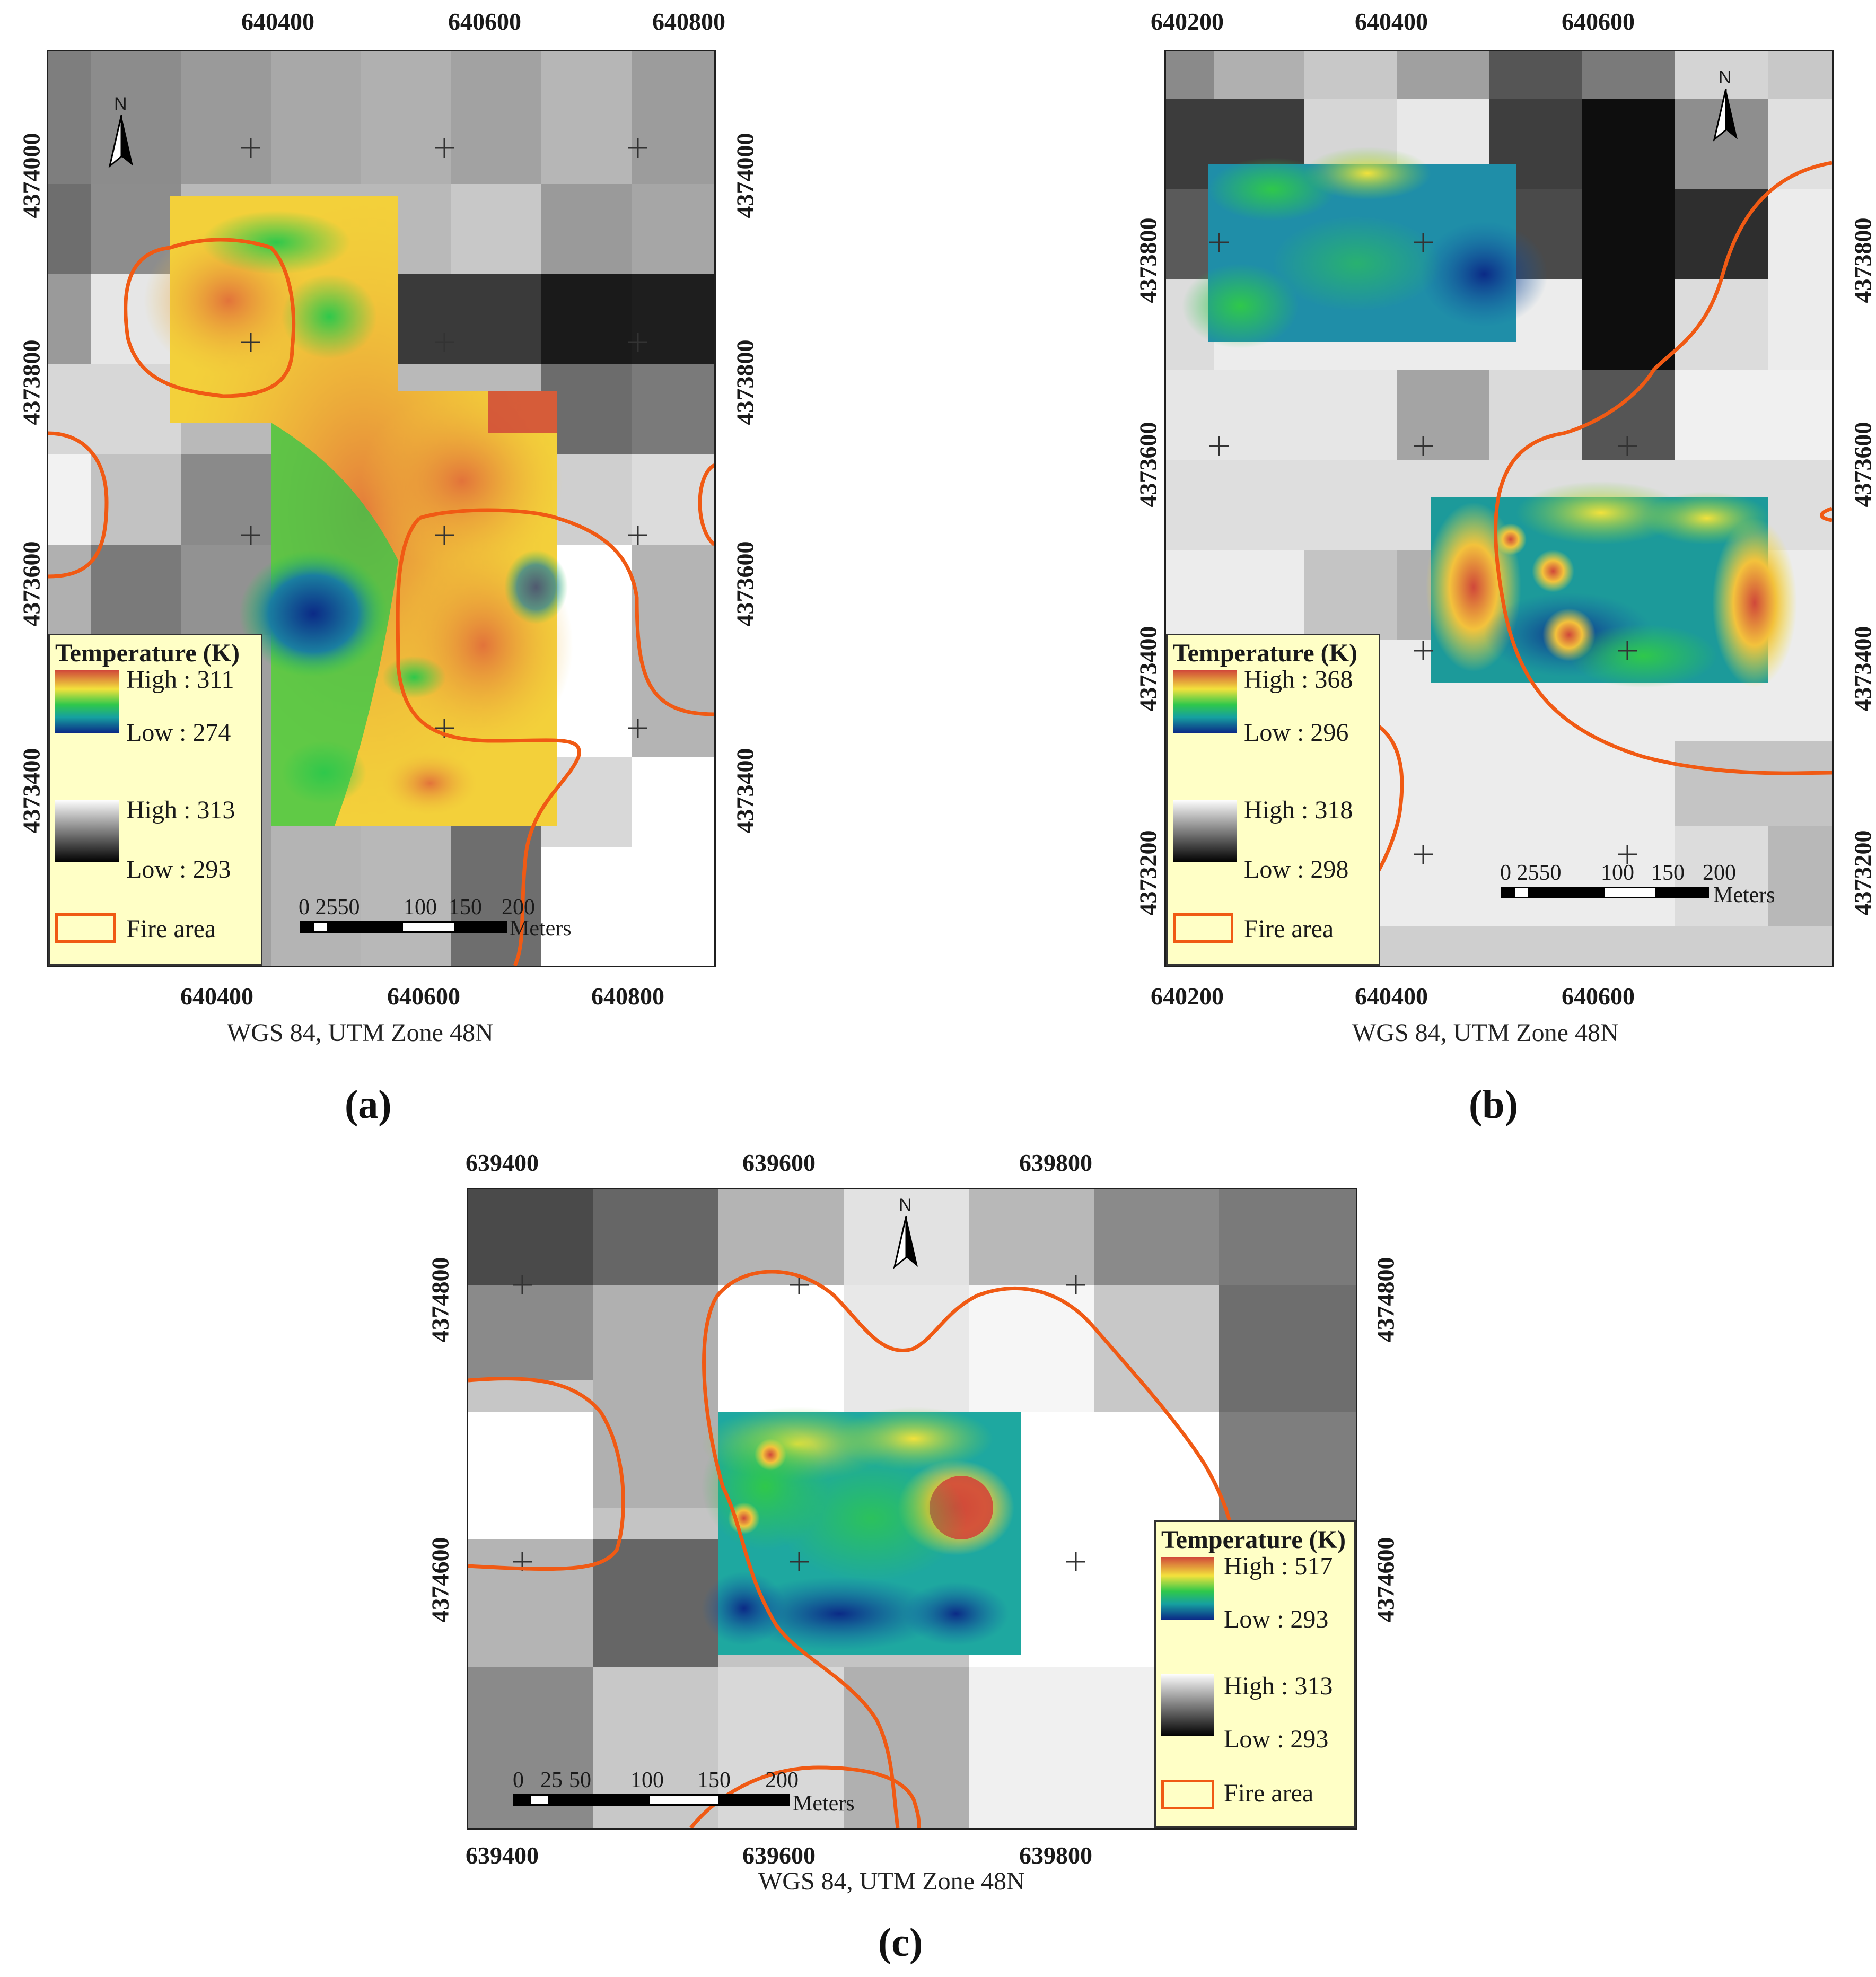 This screenshot has width=1876, height=1977. What do you see at coordinates (518, 1780) in the screenshot?
I see `scale-label: 0` at bounding box center [518, 1780].